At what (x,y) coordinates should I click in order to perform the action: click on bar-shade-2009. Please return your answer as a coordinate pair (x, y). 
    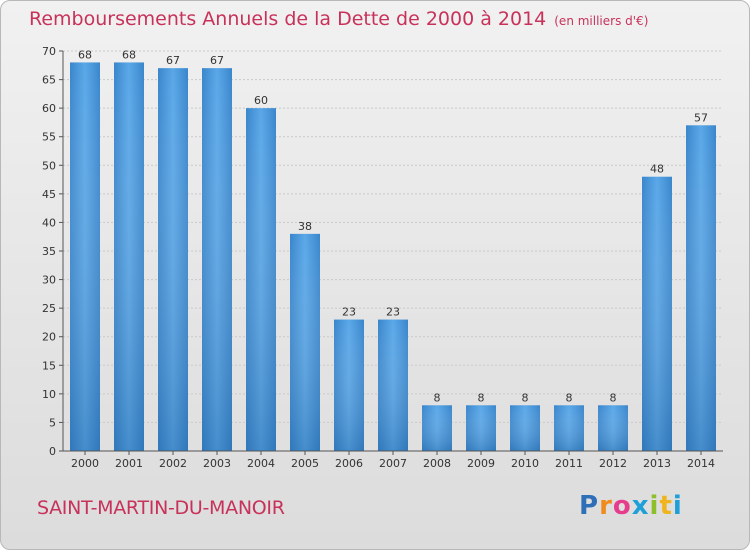
    Looking at the image, I should click on (481, 428).